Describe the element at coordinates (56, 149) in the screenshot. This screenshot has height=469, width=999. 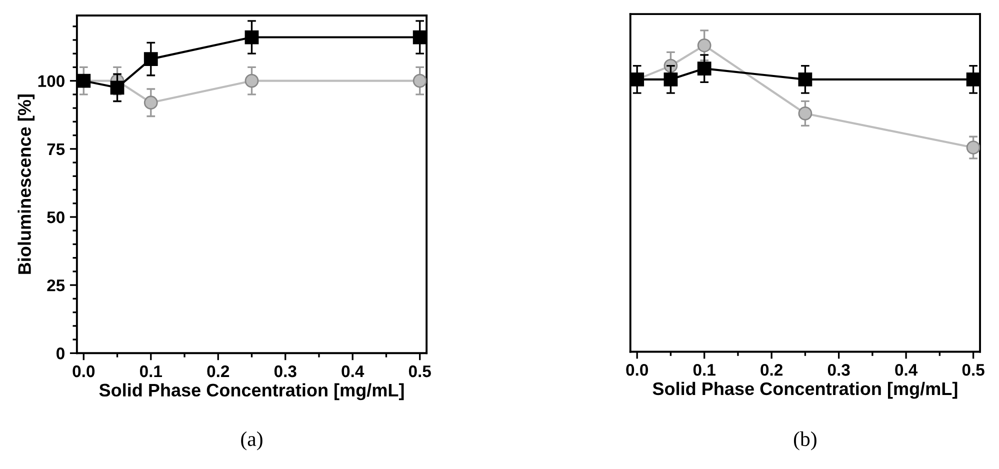
I see `y-tick-label: 75` at that location.